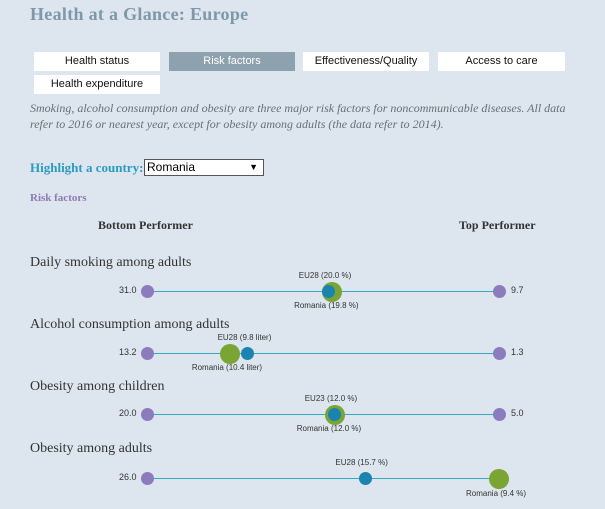  What do you see at coordinates (87, 167) in the screenshot?
I see `highlight-country-label: Highlight a country:` at bounding box center [87, 167].